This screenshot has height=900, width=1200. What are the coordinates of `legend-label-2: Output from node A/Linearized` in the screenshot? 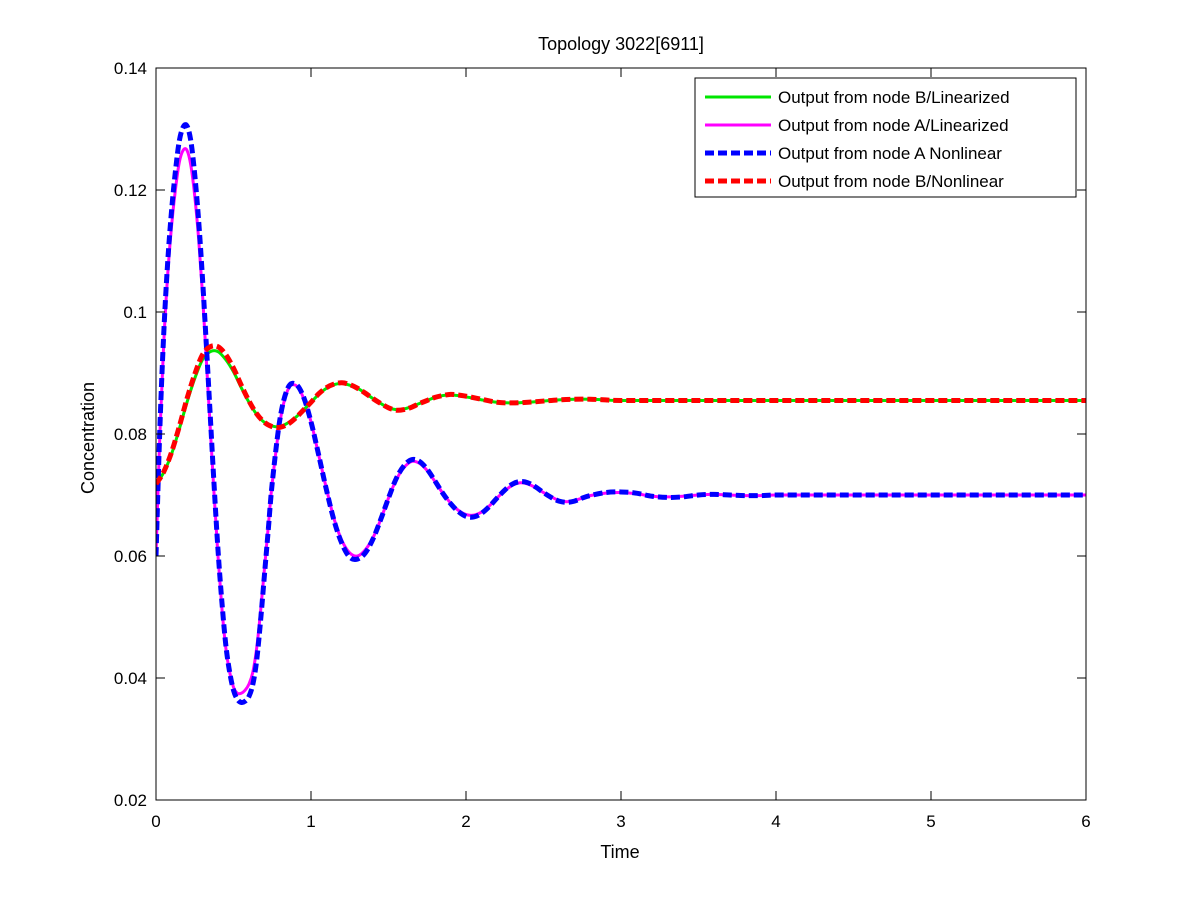 It's located at (893, 125).